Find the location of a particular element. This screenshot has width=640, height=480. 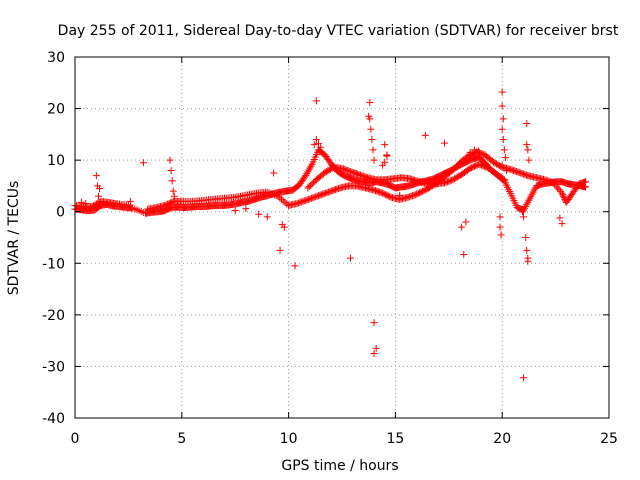

y-tick-label: 0 is located at coordinates (60, 213).